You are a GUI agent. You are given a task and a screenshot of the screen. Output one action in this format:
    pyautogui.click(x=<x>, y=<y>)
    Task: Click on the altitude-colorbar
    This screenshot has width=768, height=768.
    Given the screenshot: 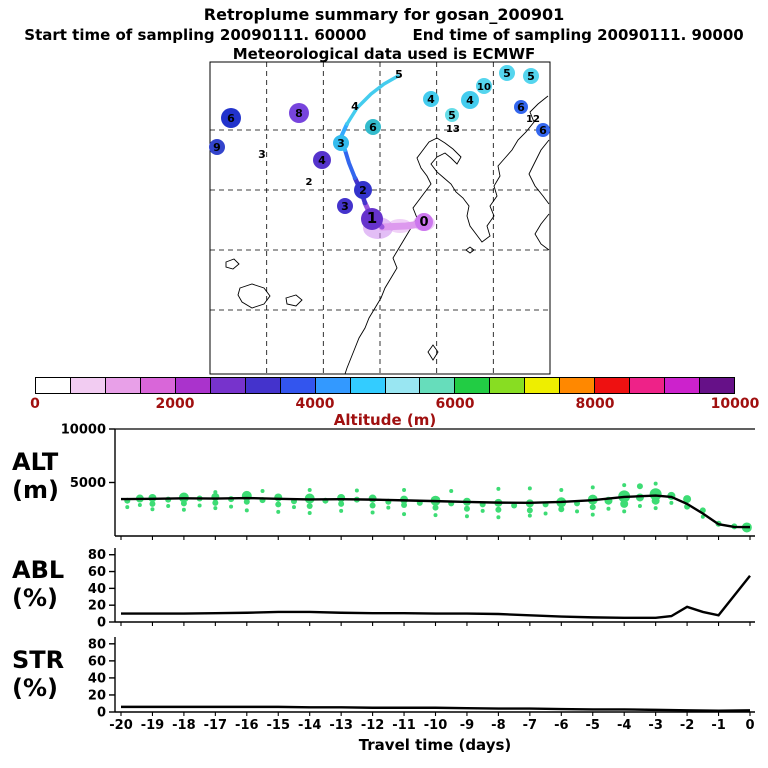 What is the action you would take?
    pyautogui.click(x=385, y=385)
    